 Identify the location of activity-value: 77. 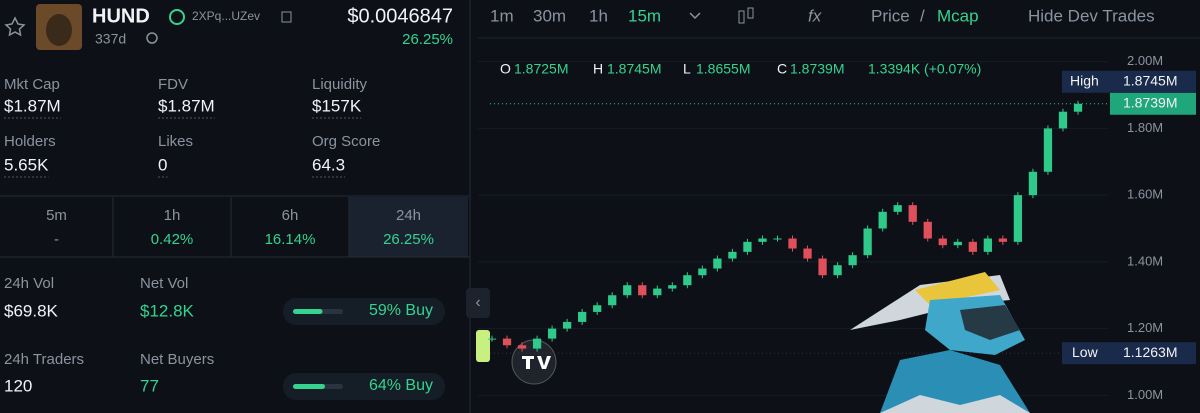
(149, 385).